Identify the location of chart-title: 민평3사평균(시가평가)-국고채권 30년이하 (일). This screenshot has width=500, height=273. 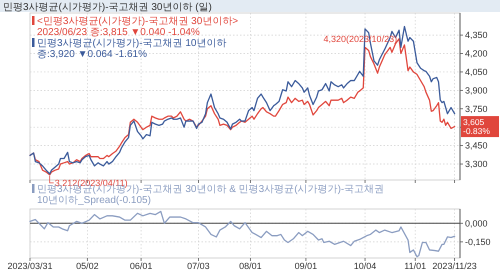
(107, 7).